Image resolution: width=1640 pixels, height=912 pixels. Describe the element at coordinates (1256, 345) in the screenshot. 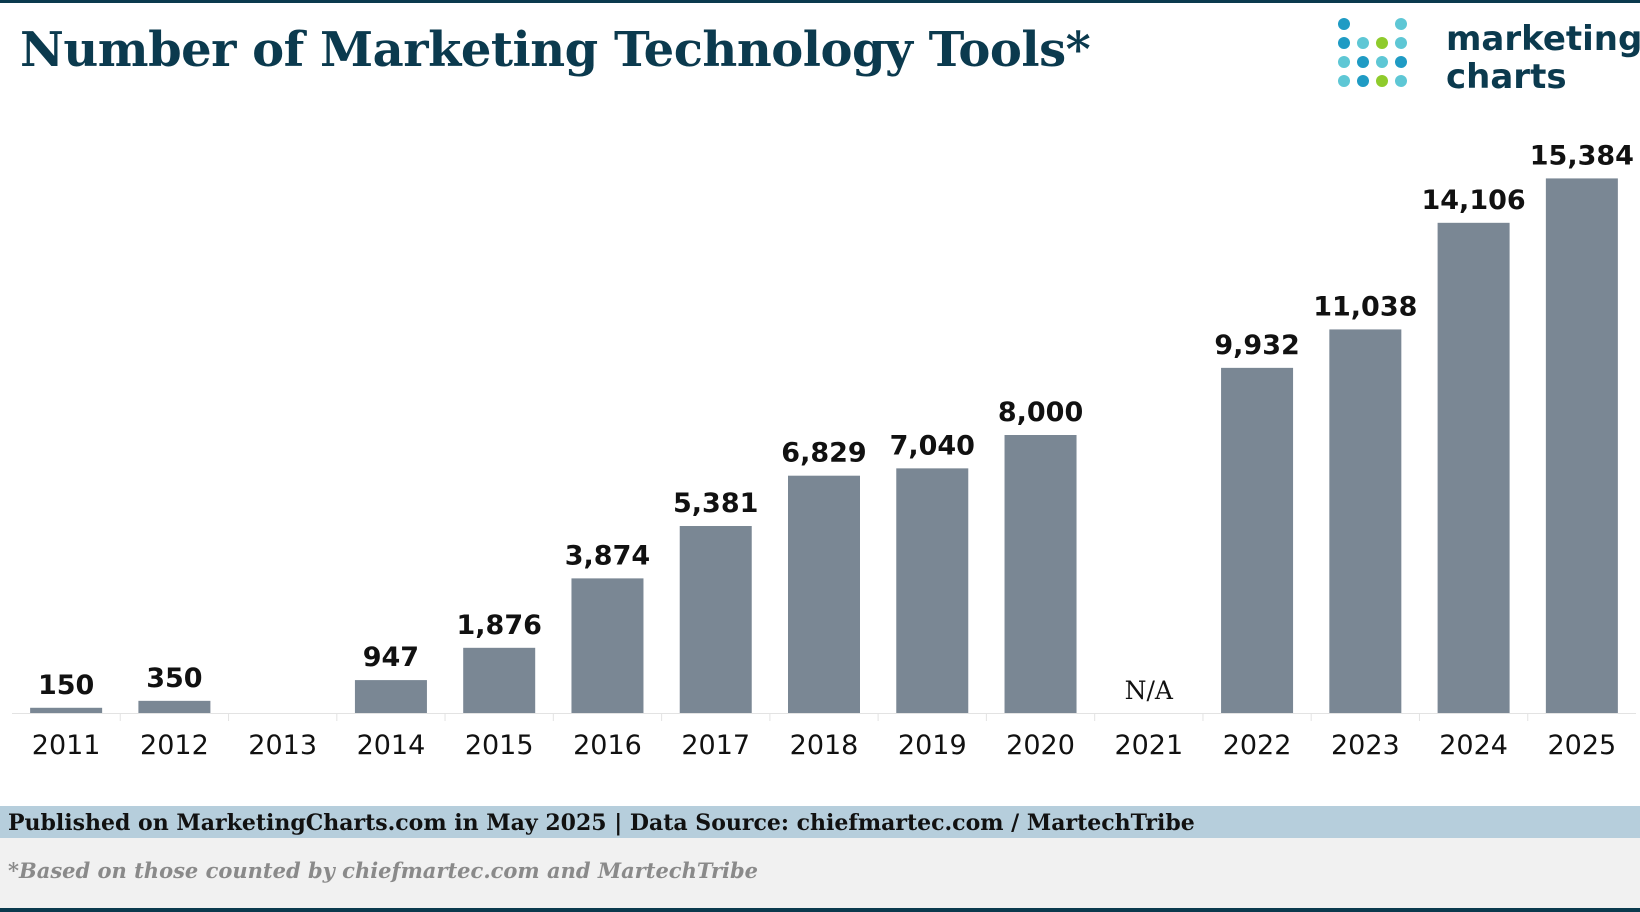

I see `value-label-2022: 9,932` at that location.